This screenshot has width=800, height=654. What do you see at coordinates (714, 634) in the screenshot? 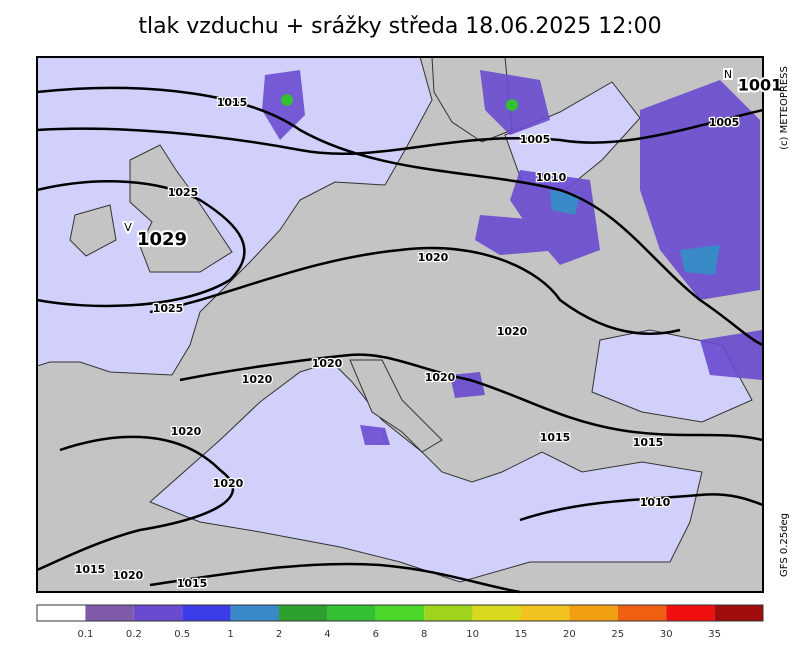
I see `legend-label: 35` at bounding box center [714, 634].